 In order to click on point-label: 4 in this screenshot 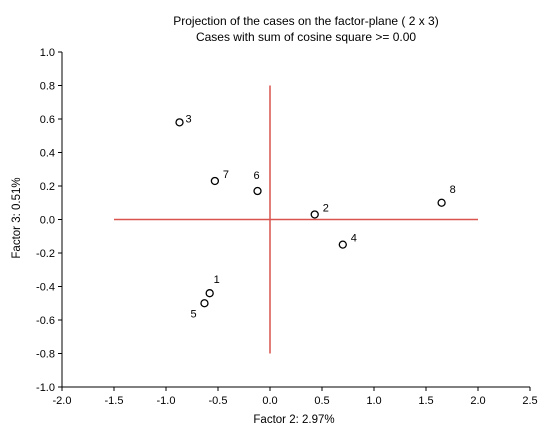, I will do `click(354, 239)`.